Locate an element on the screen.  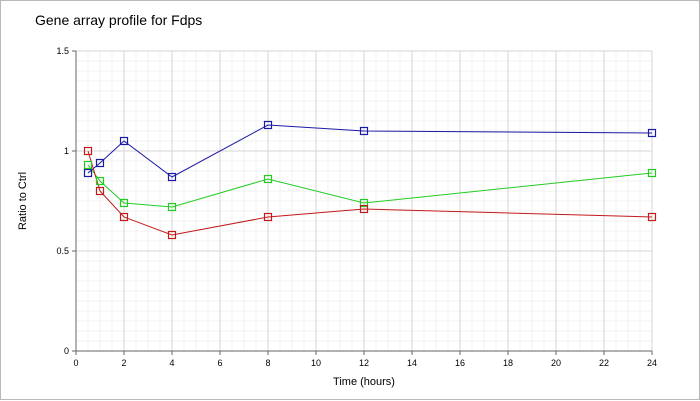
y-tick-label: 1 is located at coordinates (66, 151).